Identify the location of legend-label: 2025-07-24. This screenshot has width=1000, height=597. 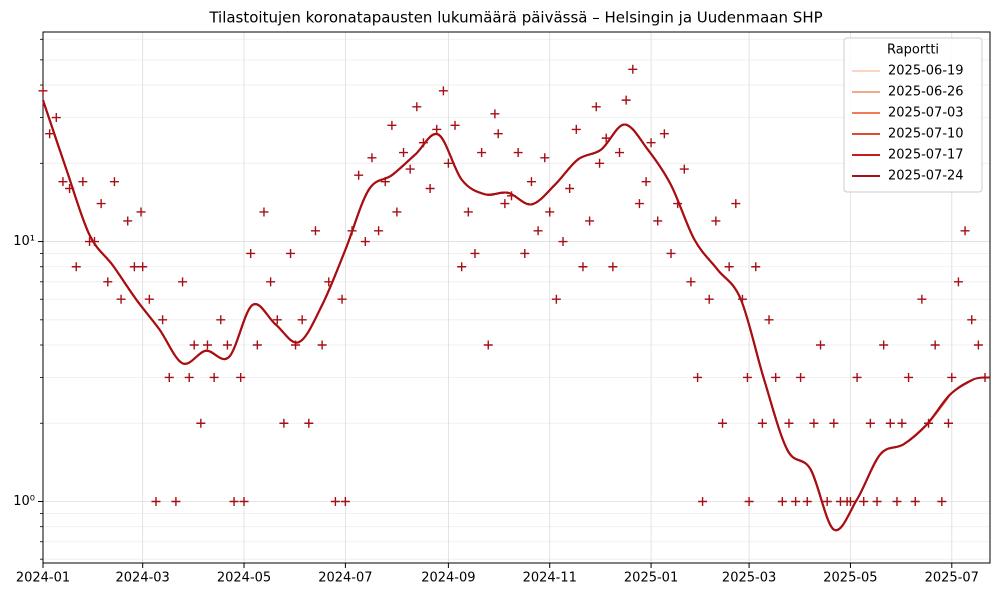
(926, 176).